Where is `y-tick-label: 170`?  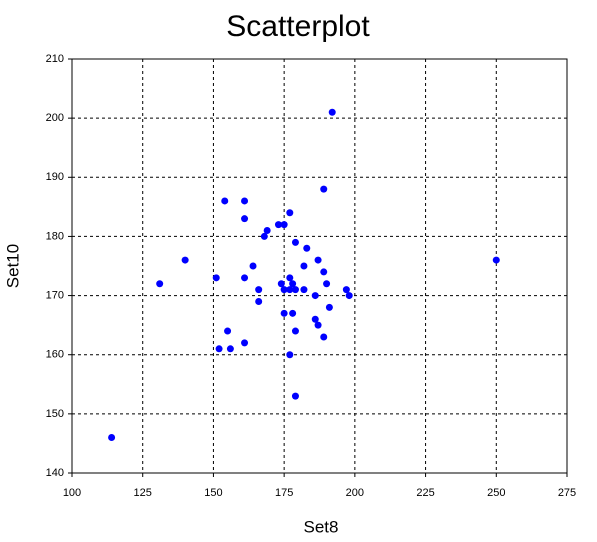 y-tick-label: 170 is located at coordinates (55, 295).